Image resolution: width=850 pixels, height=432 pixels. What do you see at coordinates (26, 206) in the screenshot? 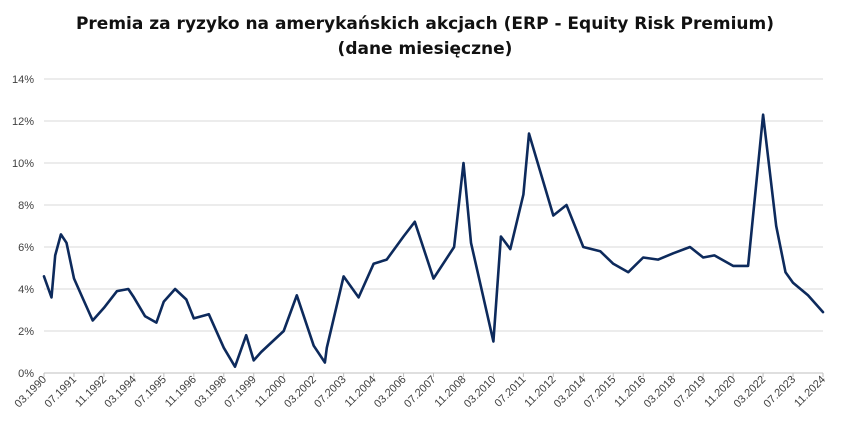
I see `y-tick-label: 8%` at bounding box center [26, 206].